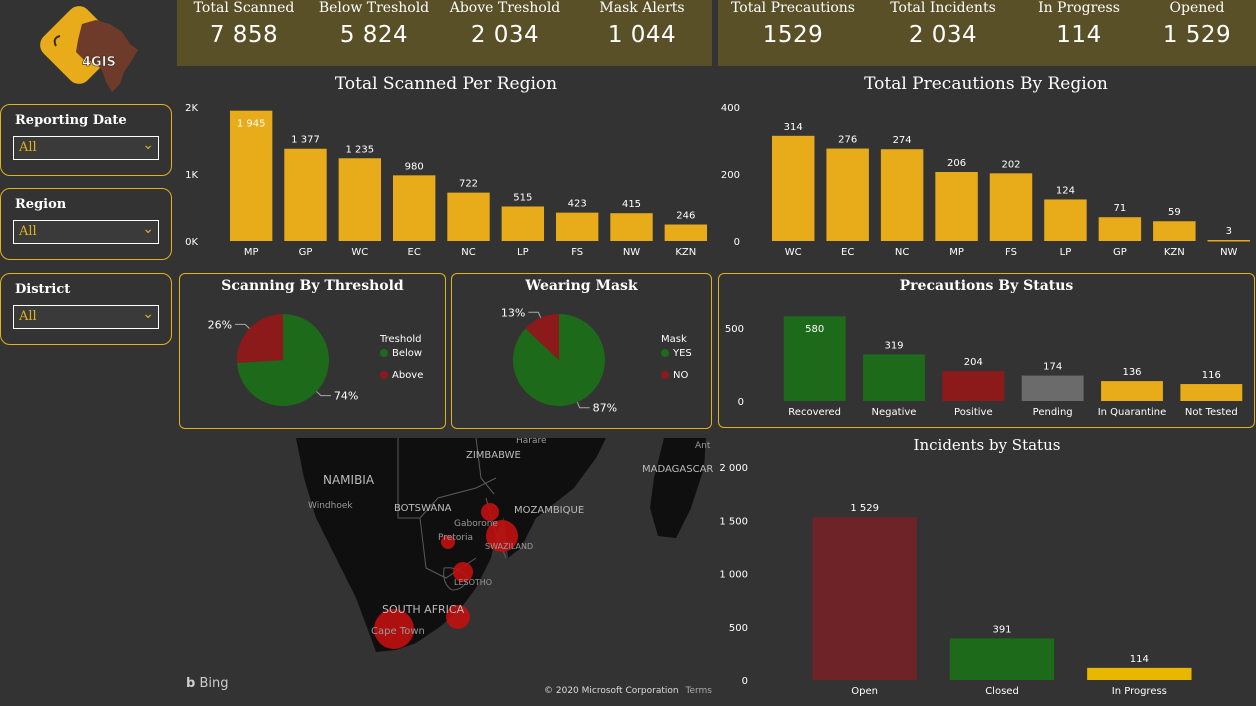 This screenshot has height=706, width=1256. I want to click on pie-data-label: 74%, so click(346, 396).